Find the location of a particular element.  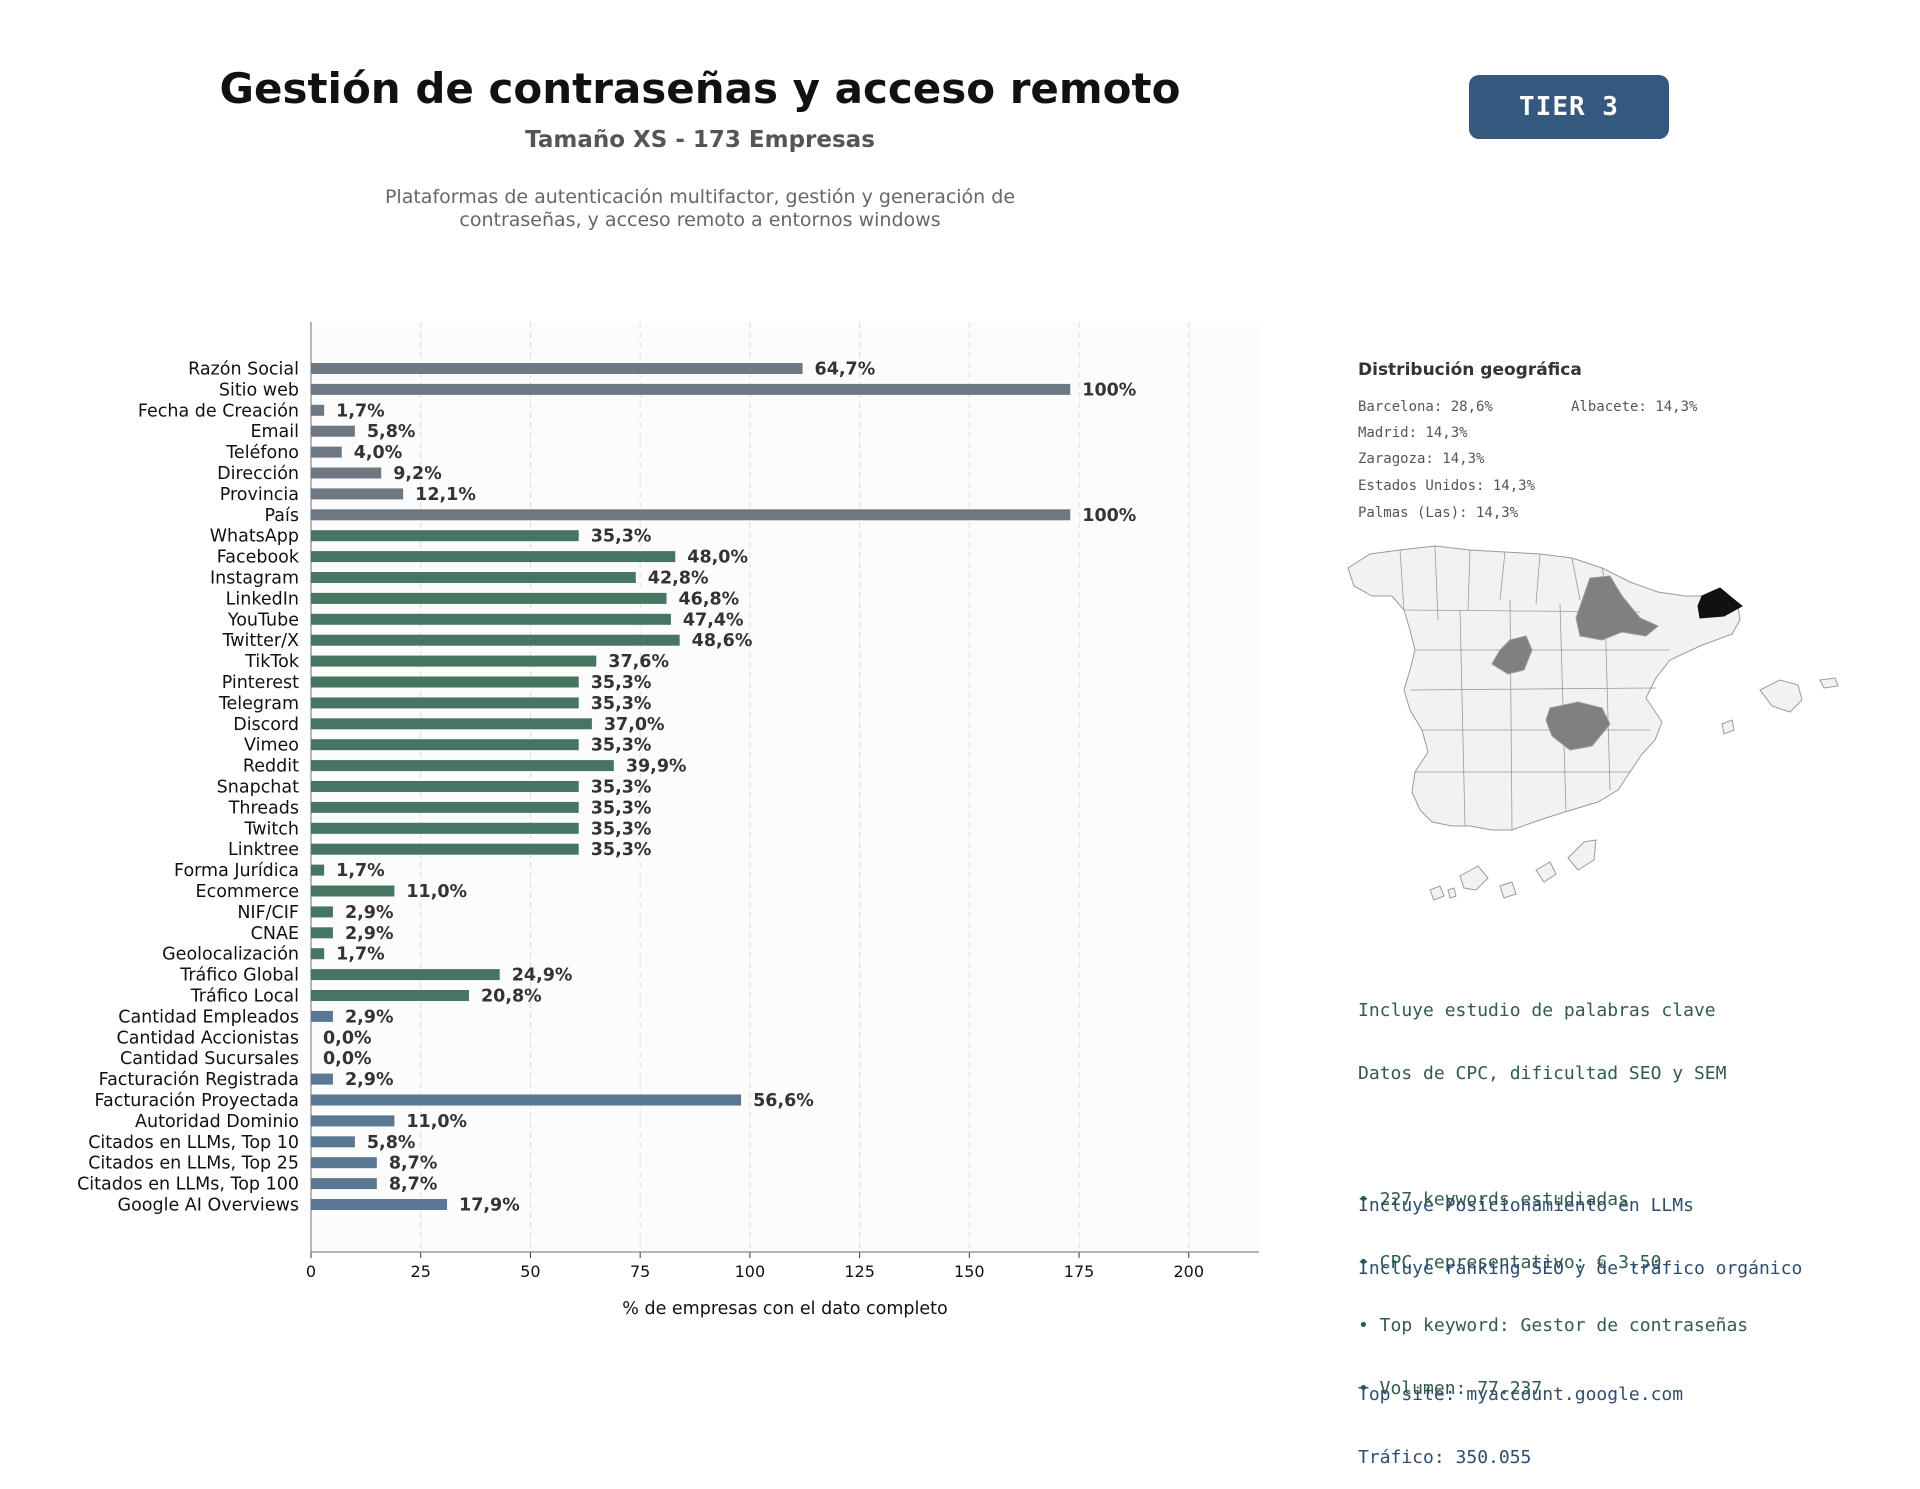

x-tick-label: 50 is located at coordinates (530, 1271).